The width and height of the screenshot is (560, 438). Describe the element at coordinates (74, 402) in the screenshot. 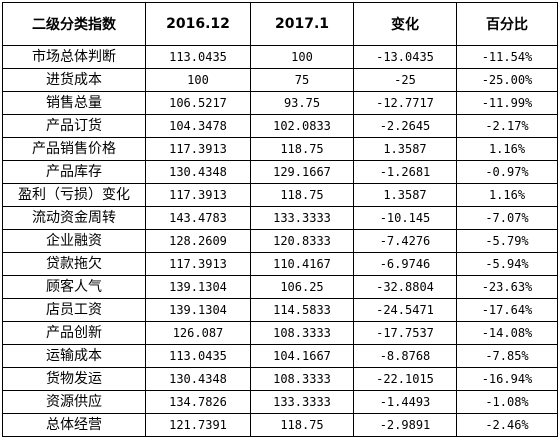

I see `row-name-cell: 资源供应` at that location.